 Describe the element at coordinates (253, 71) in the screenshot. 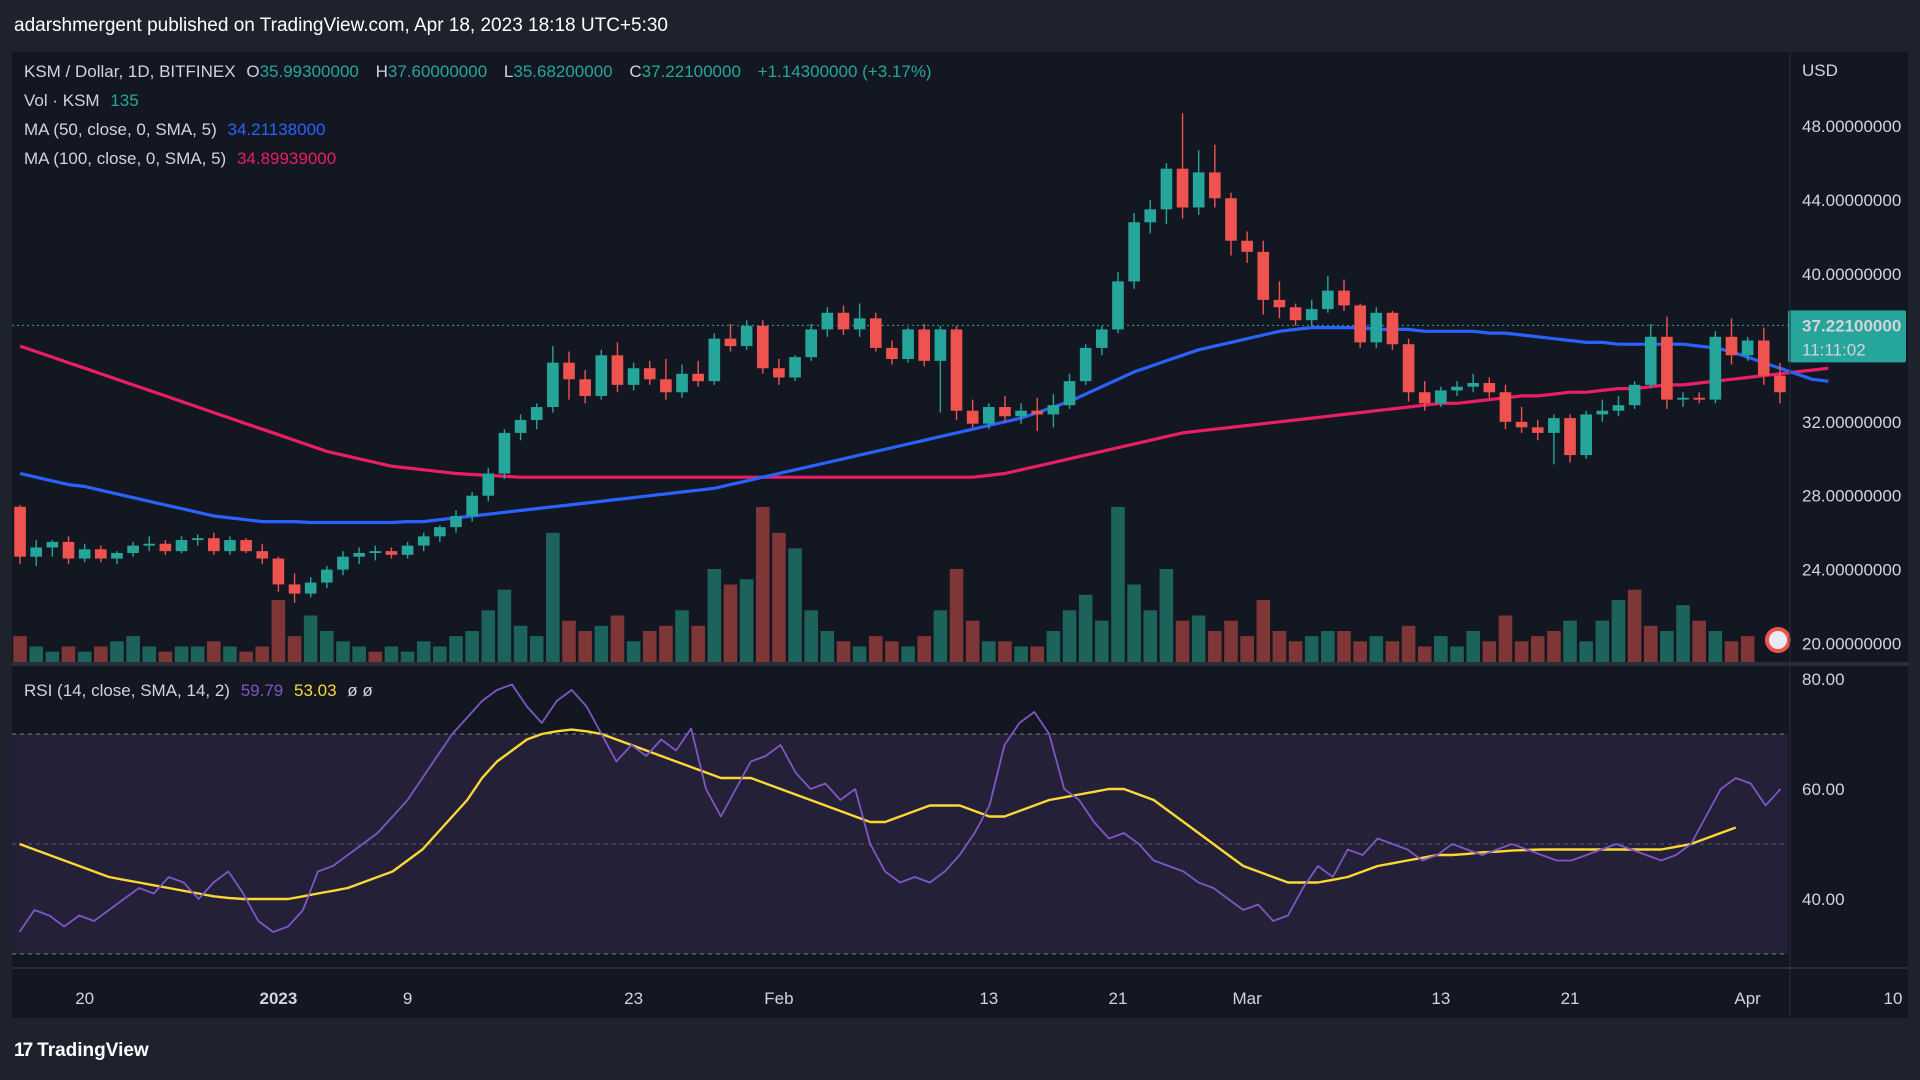

I see `open-label: O` at that location.